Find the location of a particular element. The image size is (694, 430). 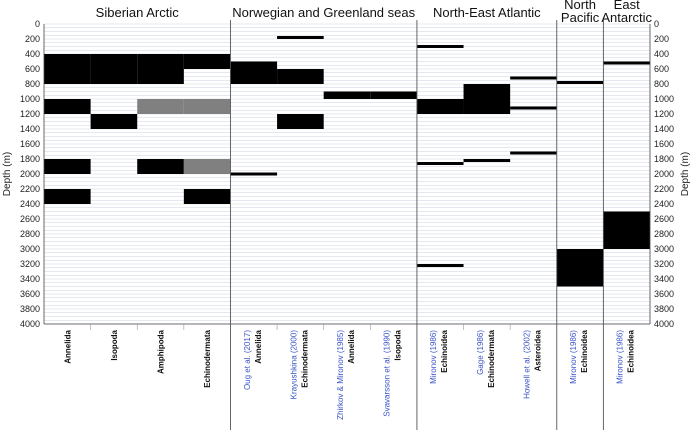

y-tick-label-left: 2200 is located at coordinates (30, 189).